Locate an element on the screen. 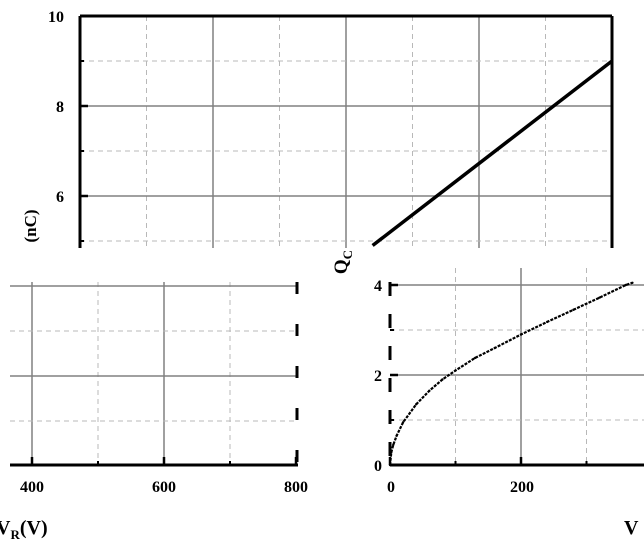 The height and width of the screenshot is (548, 644). bottom-right-series-curve is located at coordinates (511, 374).